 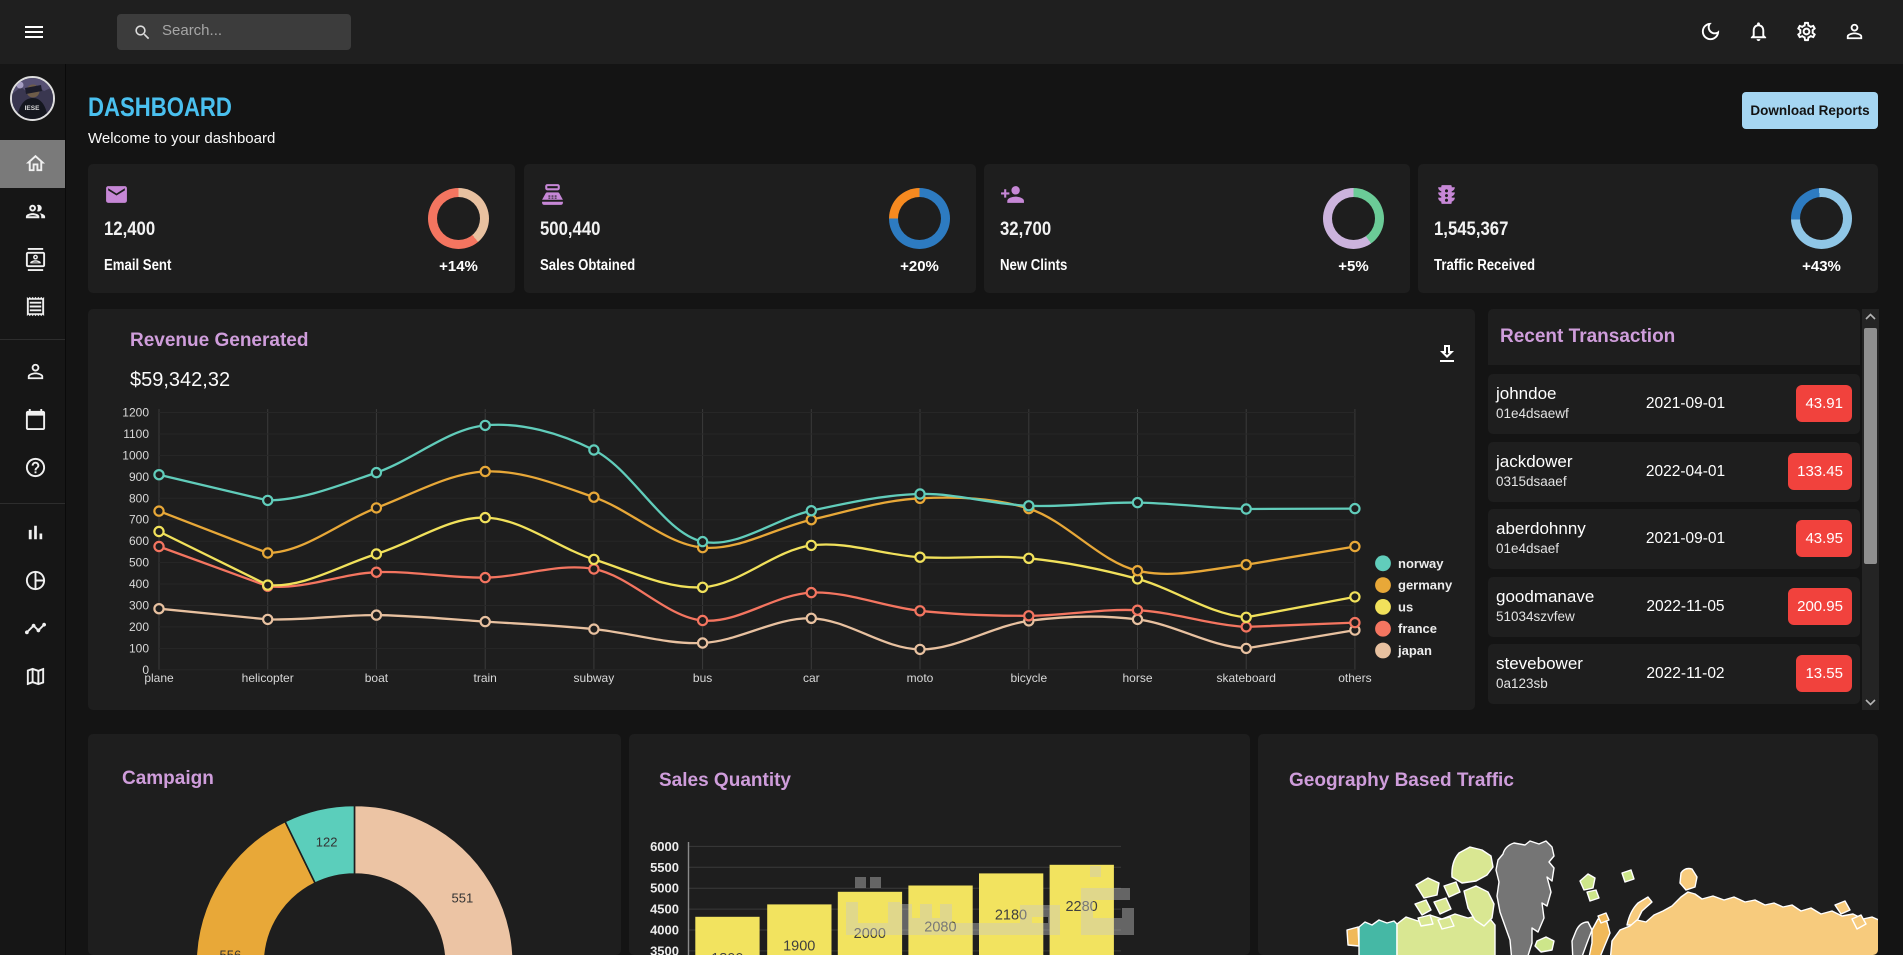 What do you see at coordinates (664, 909) in the screenshot?
I see `svg-text: 4500` at bounding box center [664, 909].